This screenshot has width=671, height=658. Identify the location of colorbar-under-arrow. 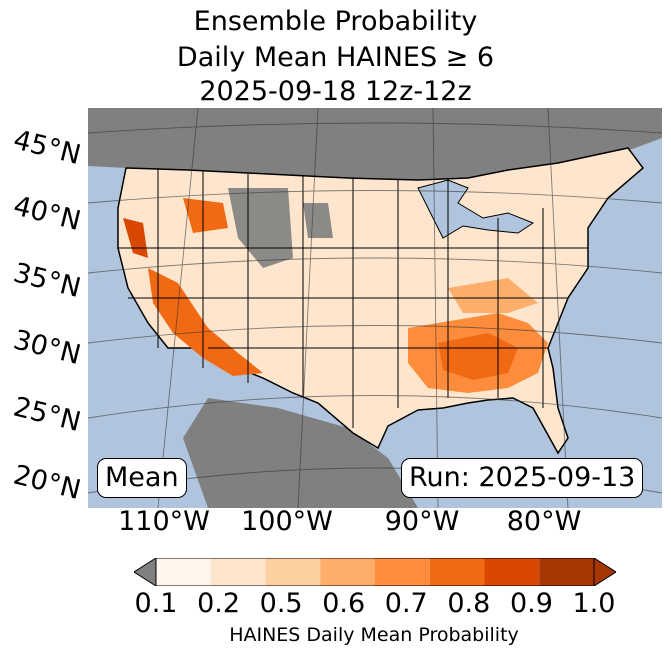
(145, 572).